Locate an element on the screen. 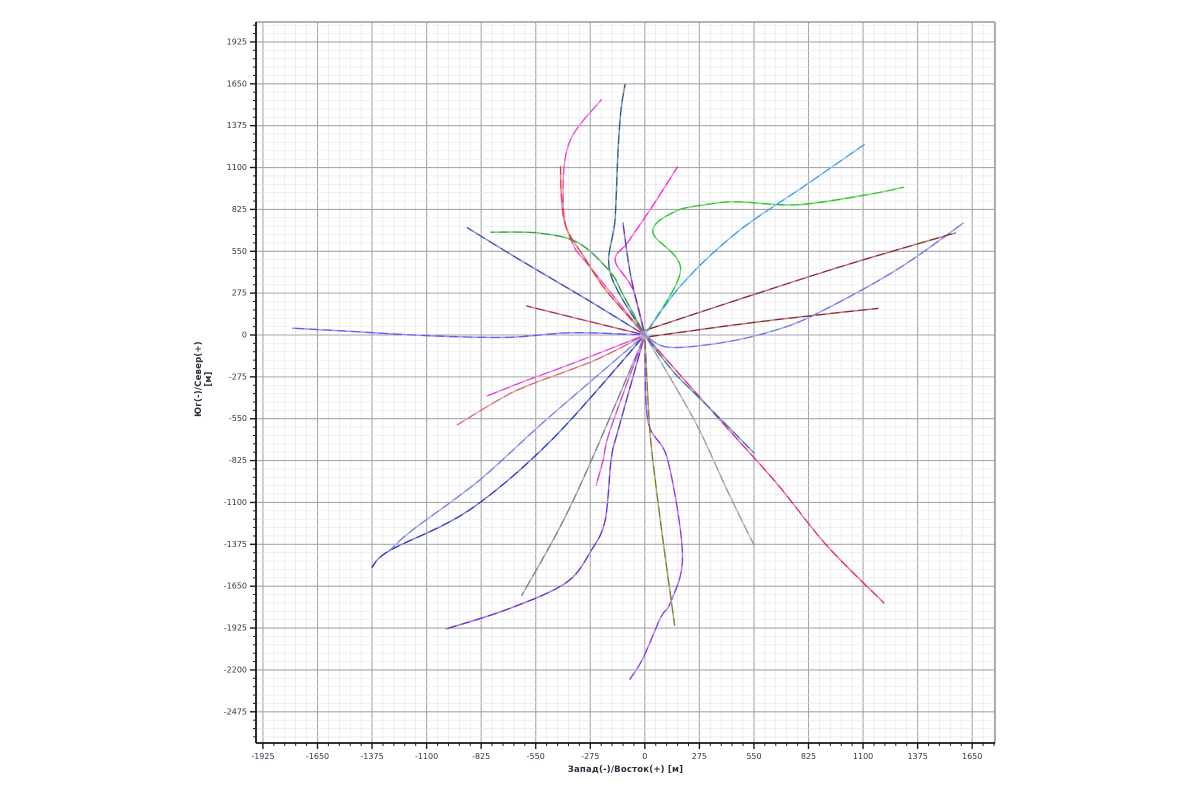  trajectory-redorange-north is located at coordinates (602, 251).